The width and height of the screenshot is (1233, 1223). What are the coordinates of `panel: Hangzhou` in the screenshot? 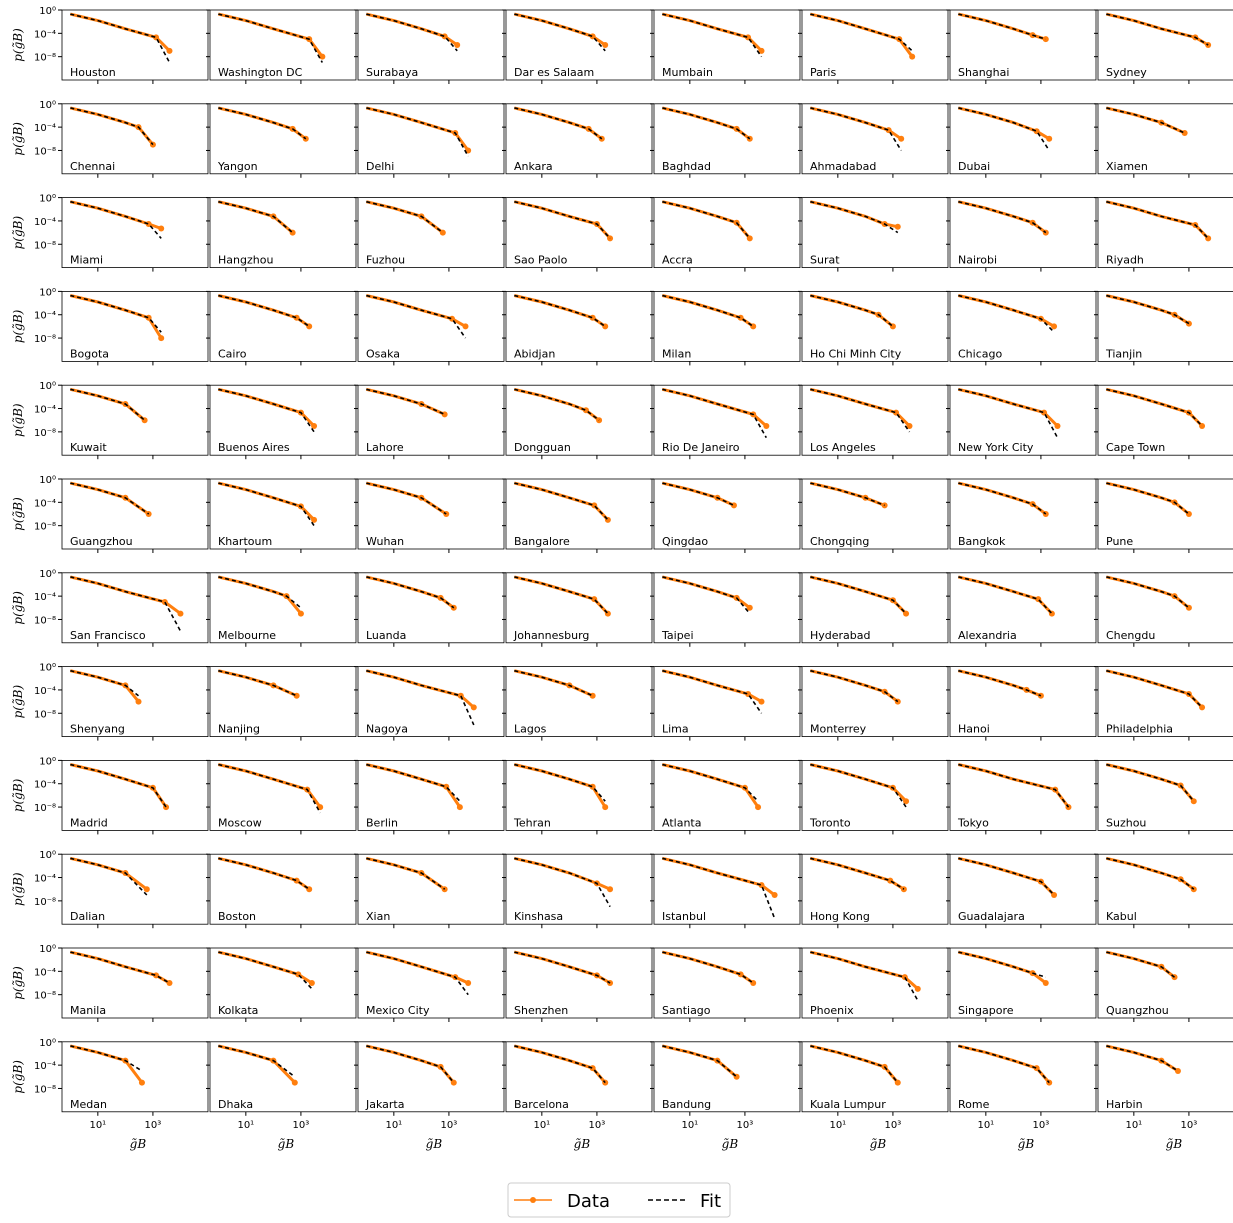 It's located at (281, 234).